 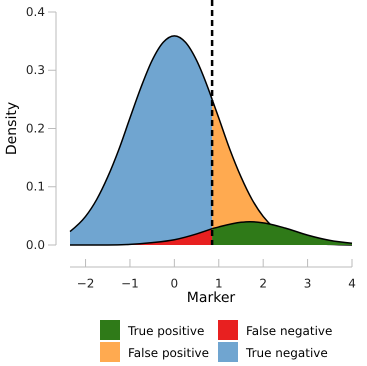 What do you see at coordinates (35, 11) in the screenshot?
I see `y-tick-label: 0.4` at bounding box center [35, 11].